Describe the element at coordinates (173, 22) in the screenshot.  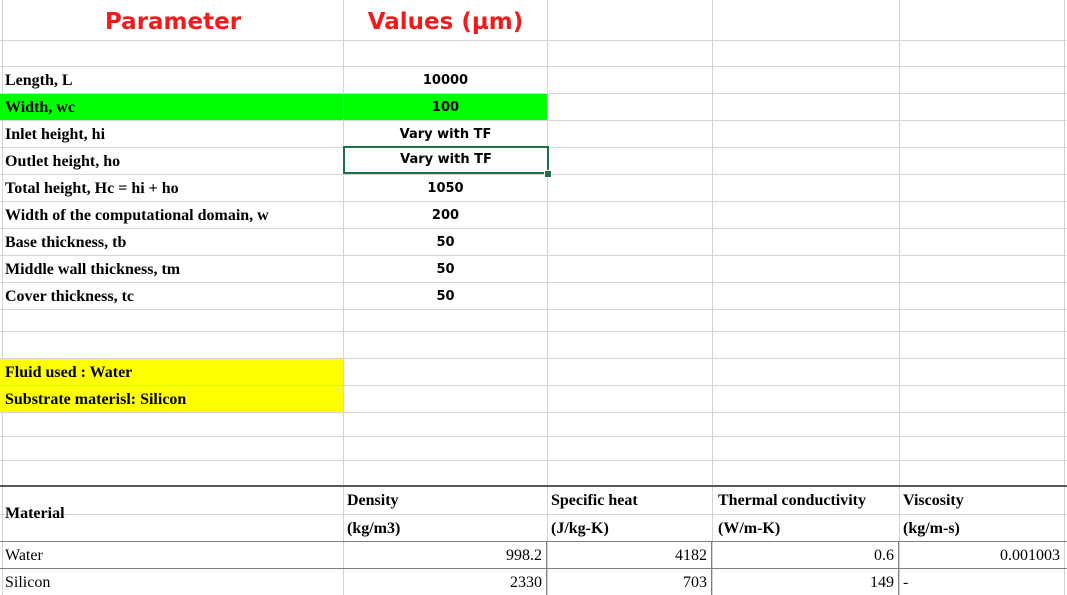
I see `header-parameter: Parameter` at that location.